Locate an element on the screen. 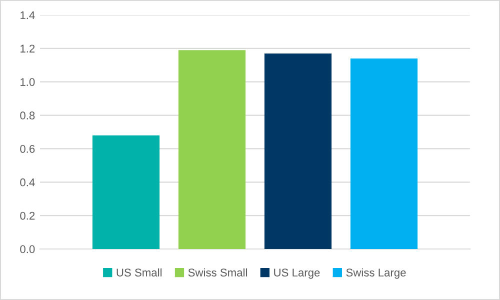 The image size is (500, 300). y-tick-label: 1.2 is located at coordinates (27, 48).